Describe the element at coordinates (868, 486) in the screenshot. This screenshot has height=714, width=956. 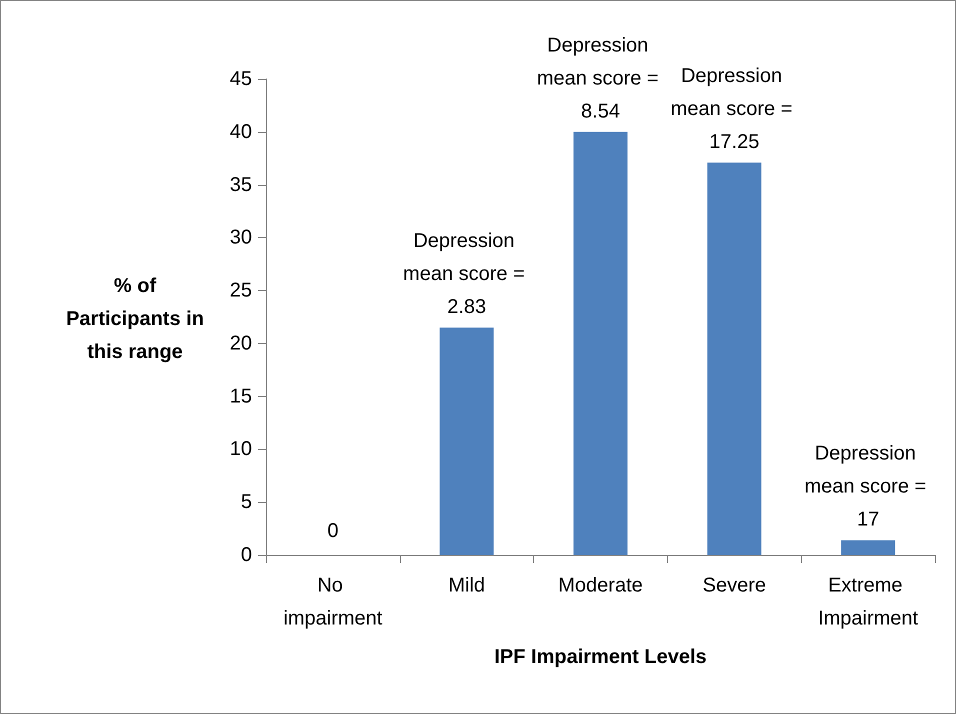
I see `annotation: Depression mean score = 17` at that location.